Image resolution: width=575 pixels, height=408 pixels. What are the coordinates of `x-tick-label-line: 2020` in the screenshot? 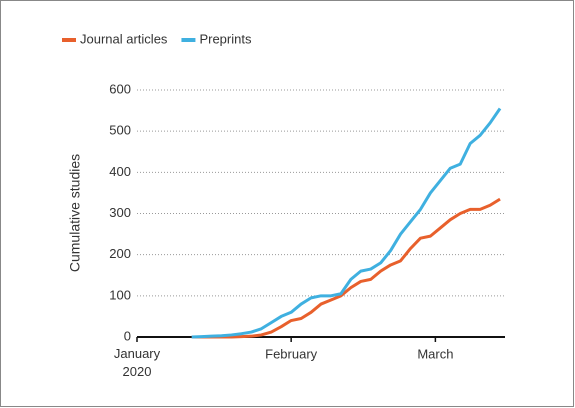 It's located at (137, 371).